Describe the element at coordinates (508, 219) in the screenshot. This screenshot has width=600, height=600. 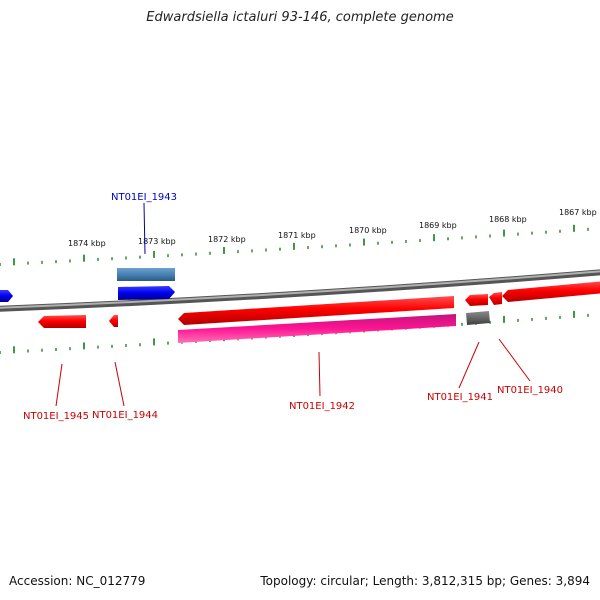
I see `scale-label-1868: 1868 kbp` at that location.